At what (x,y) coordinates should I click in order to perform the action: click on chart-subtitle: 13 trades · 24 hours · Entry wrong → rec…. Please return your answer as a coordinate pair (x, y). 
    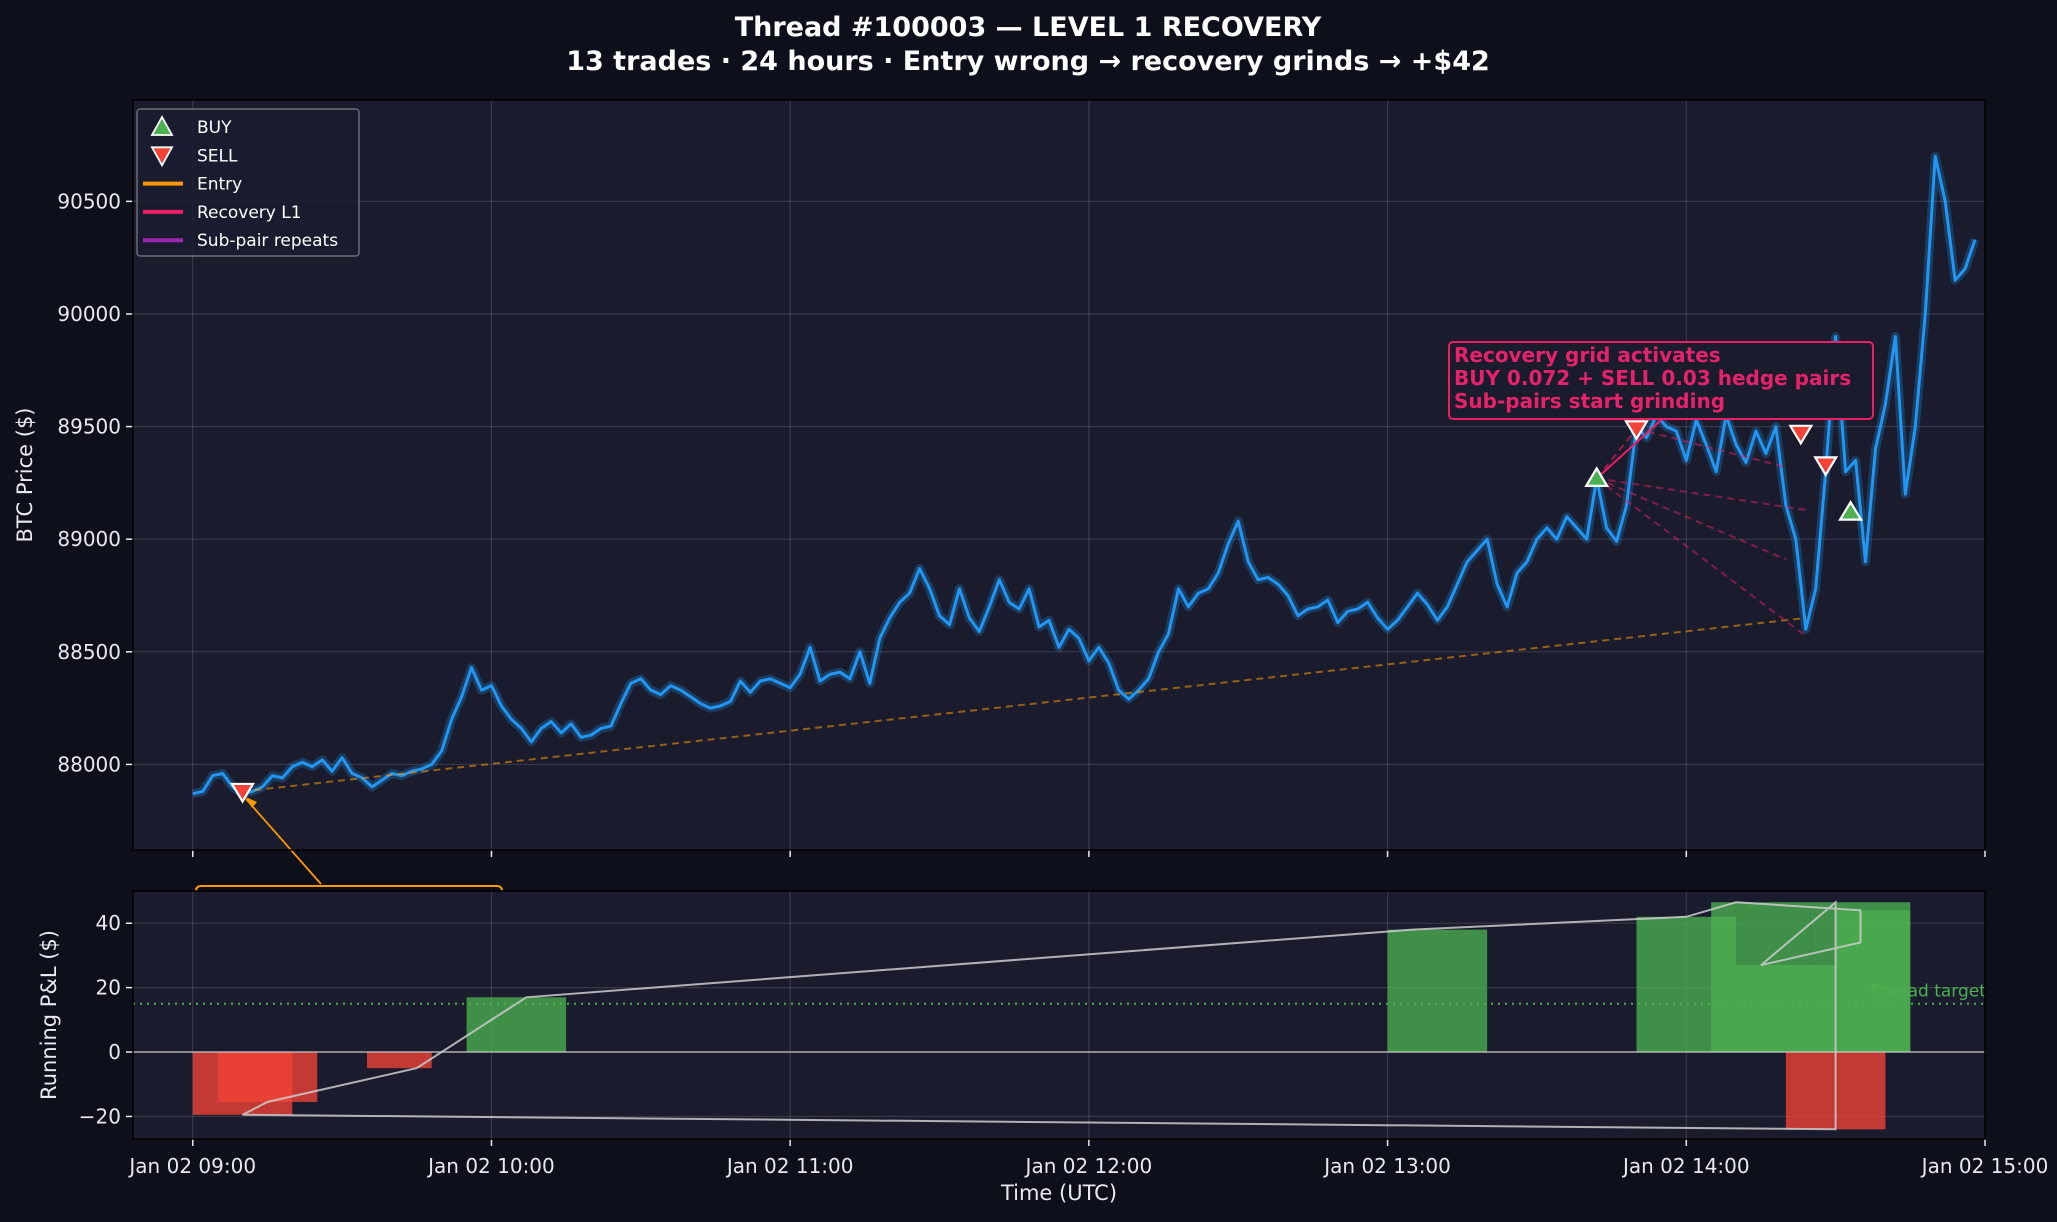
    Looking at the image, I should click on (1028, 61).